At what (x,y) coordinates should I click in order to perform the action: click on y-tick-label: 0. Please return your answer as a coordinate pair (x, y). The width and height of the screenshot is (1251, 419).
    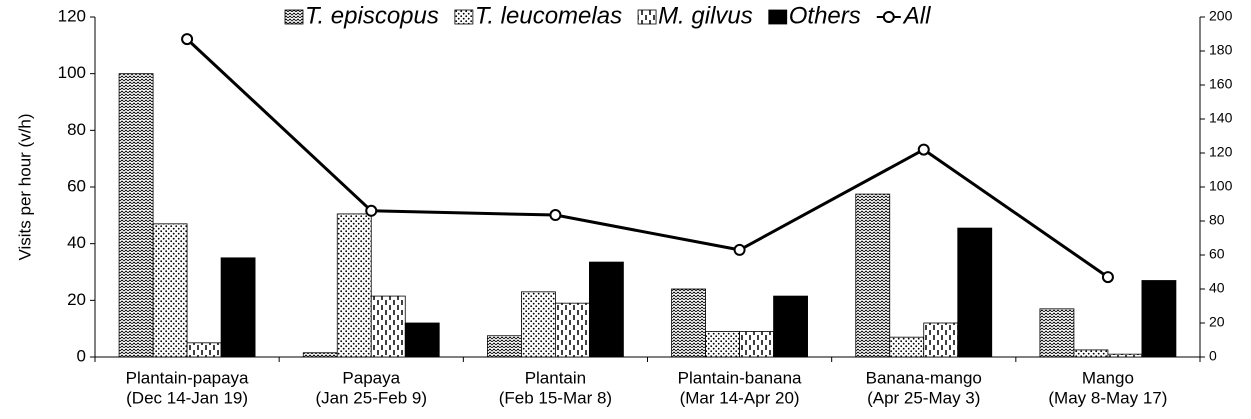
    Looking at the image, I should click on (81, 355).